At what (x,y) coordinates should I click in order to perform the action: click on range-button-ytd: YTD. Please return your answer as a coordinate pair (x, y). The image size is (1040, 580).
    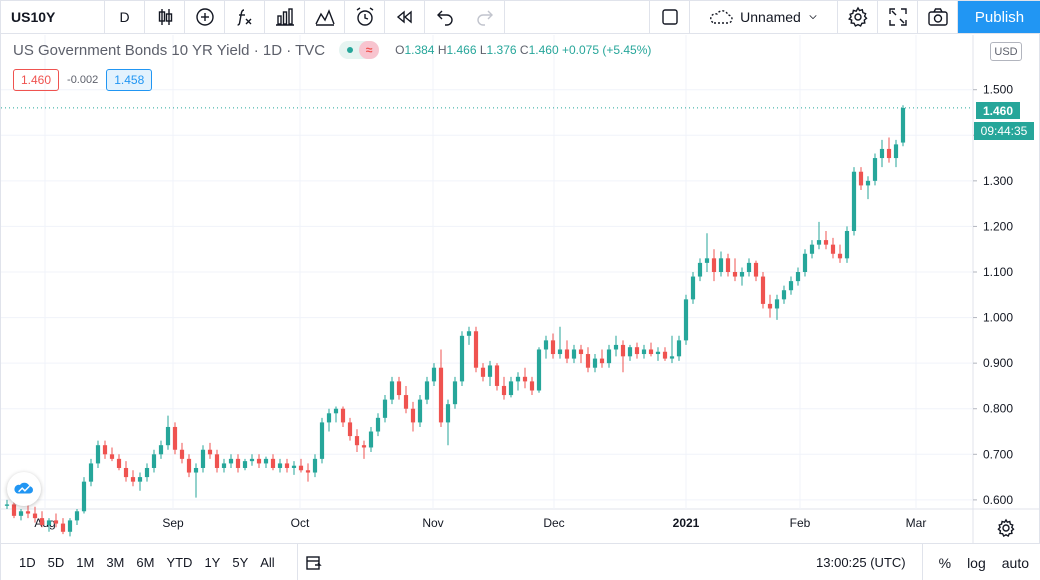
    Looking at the image, I should click on (179, 562).